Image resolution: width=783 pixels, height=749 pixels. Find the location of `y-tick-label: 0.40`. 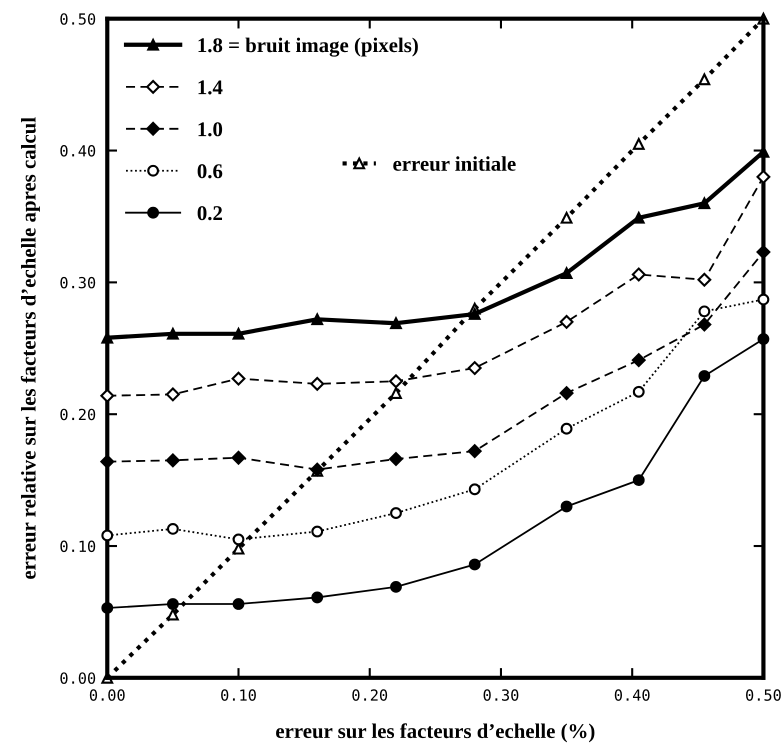

y-tick-label: 0.40 is located at coordinates (78, 151).